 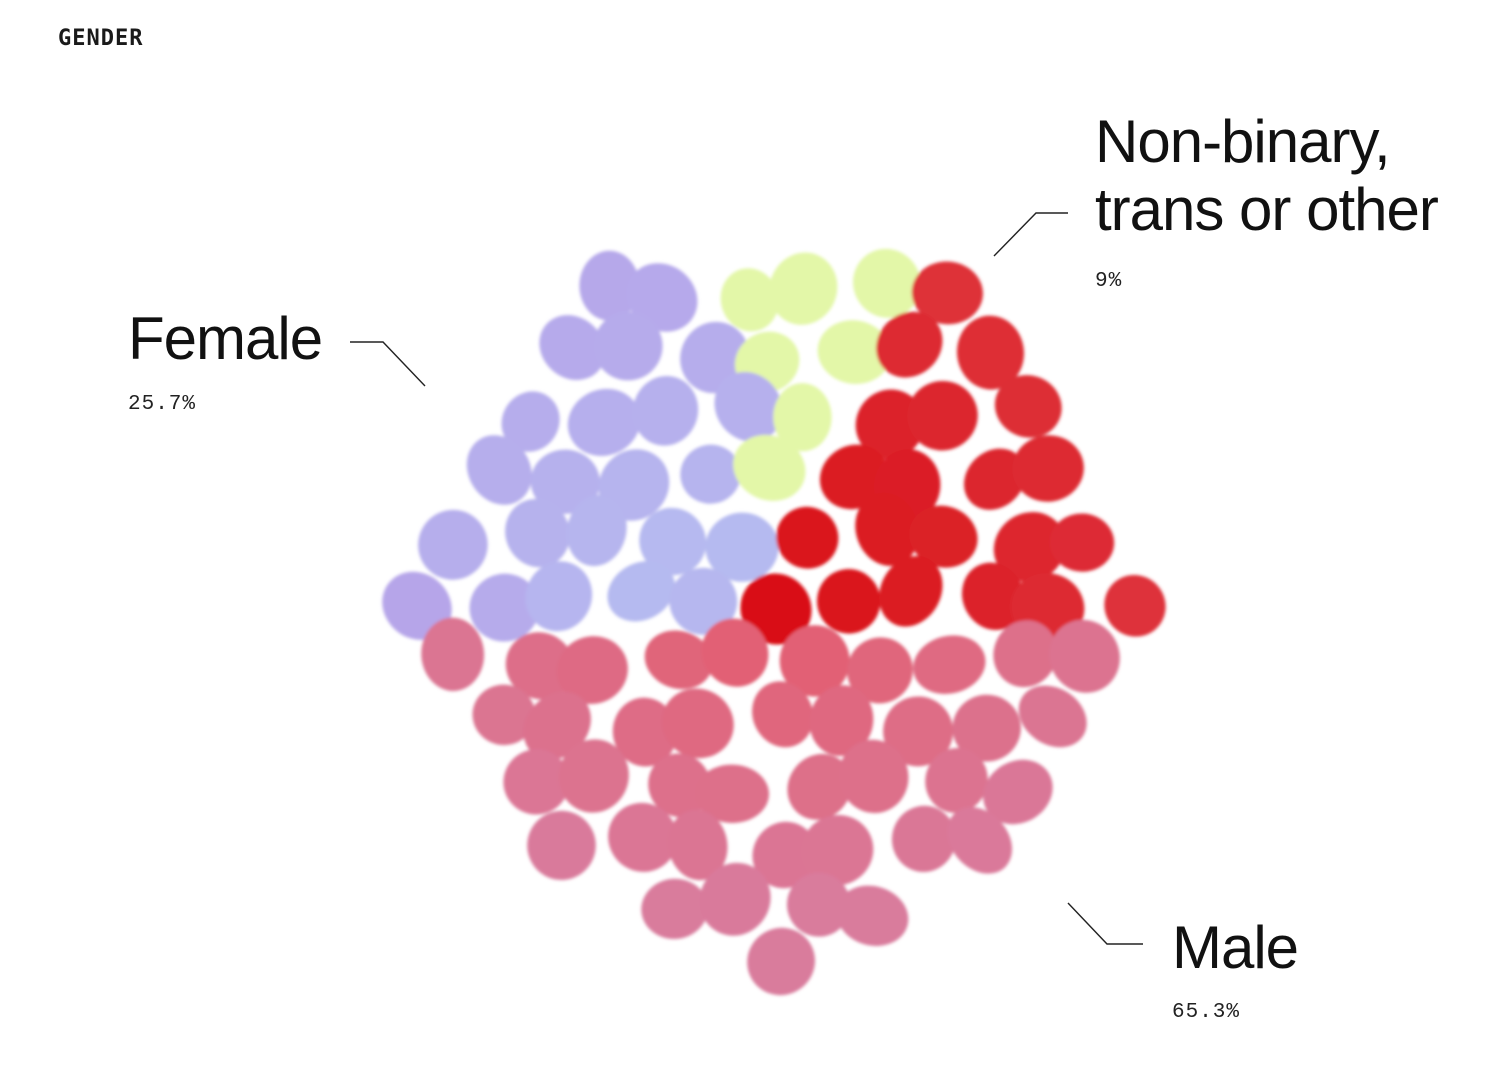 What do you see at coordinates (1267, 209) in the screenshot?
I see `nonbinary-label-line2: trans or other` at bounding box center [1267, 209].